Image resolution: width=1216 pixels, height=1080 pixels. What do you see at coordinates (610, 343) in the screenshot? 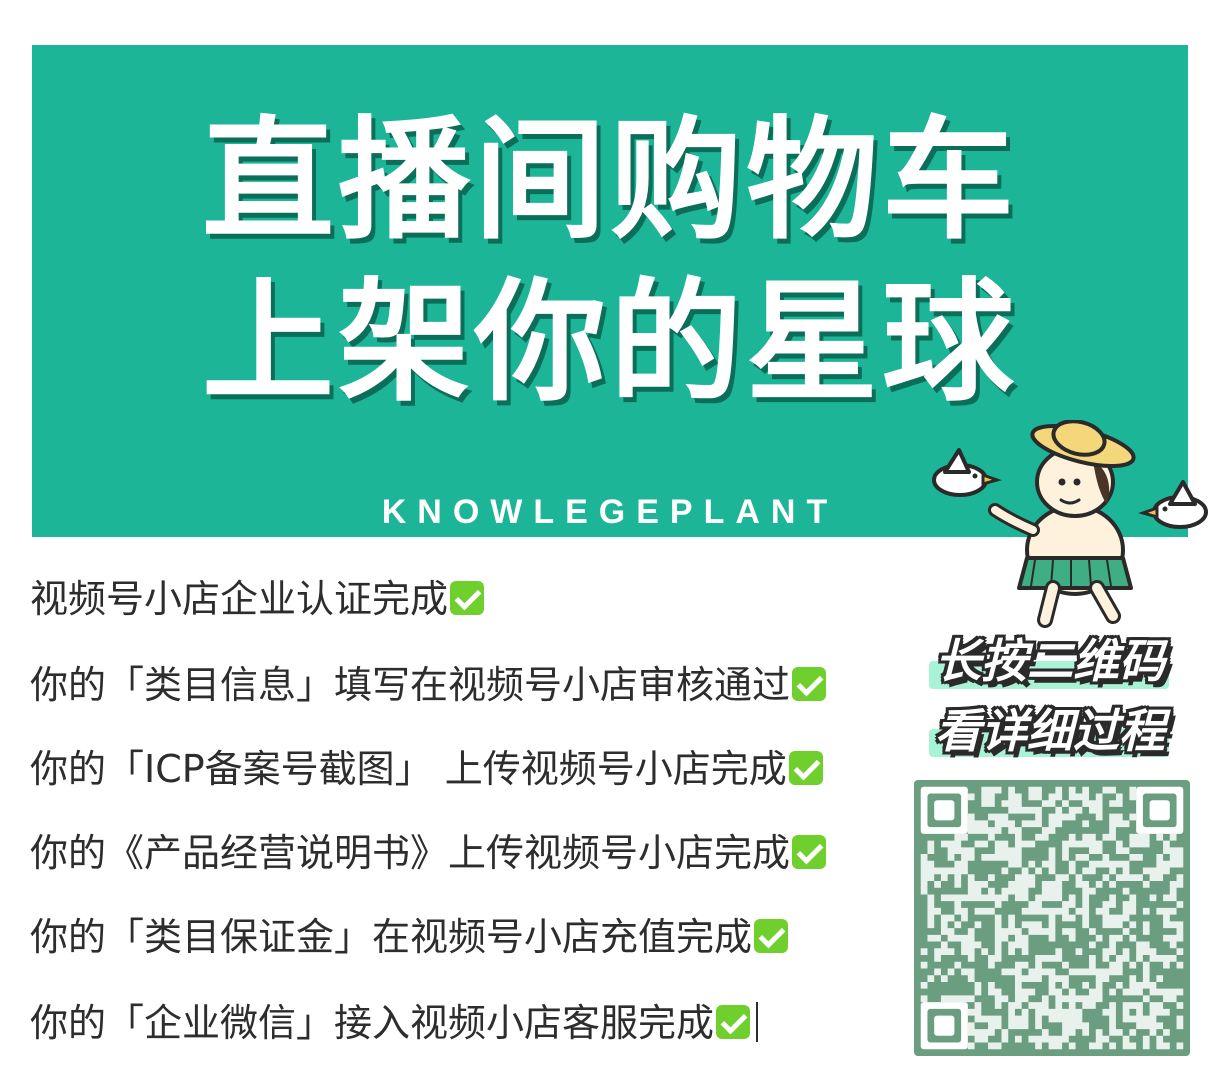
I see `headline-line-2: 上架你的星球` at bounding box center [610, 343].